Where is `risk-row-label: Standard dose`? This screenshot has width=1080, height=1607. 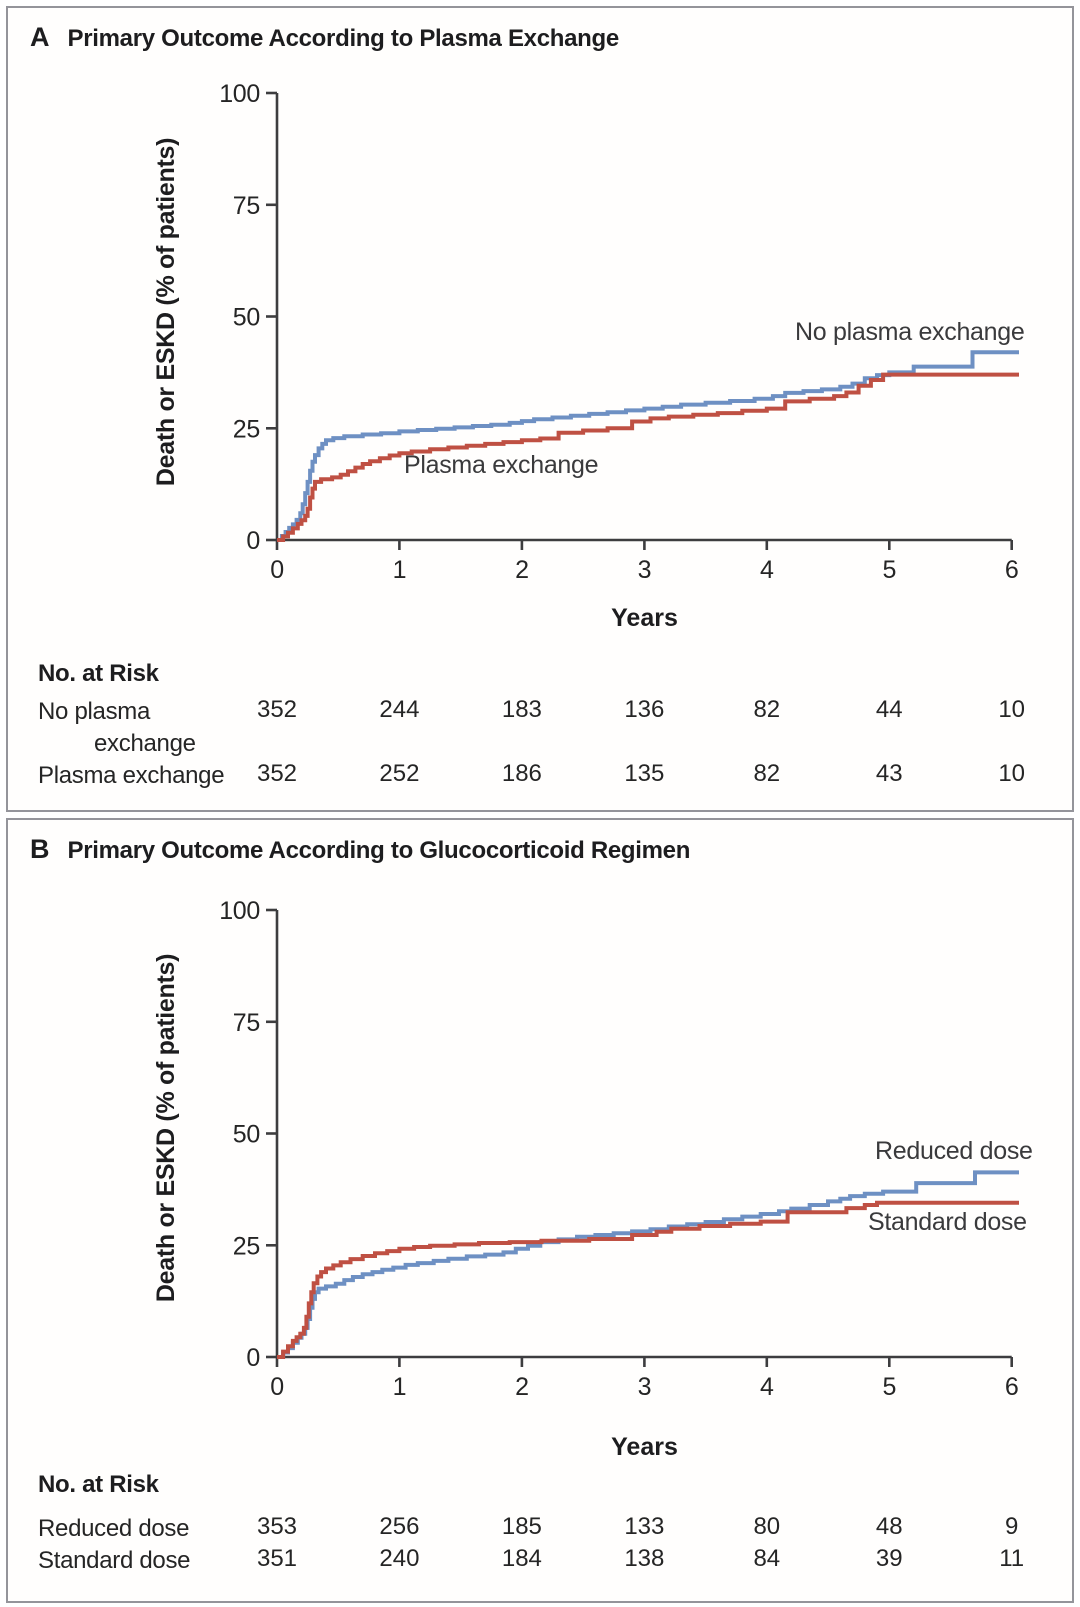 risk-row-label: Standard dose is located at coordinates (114, 1560).